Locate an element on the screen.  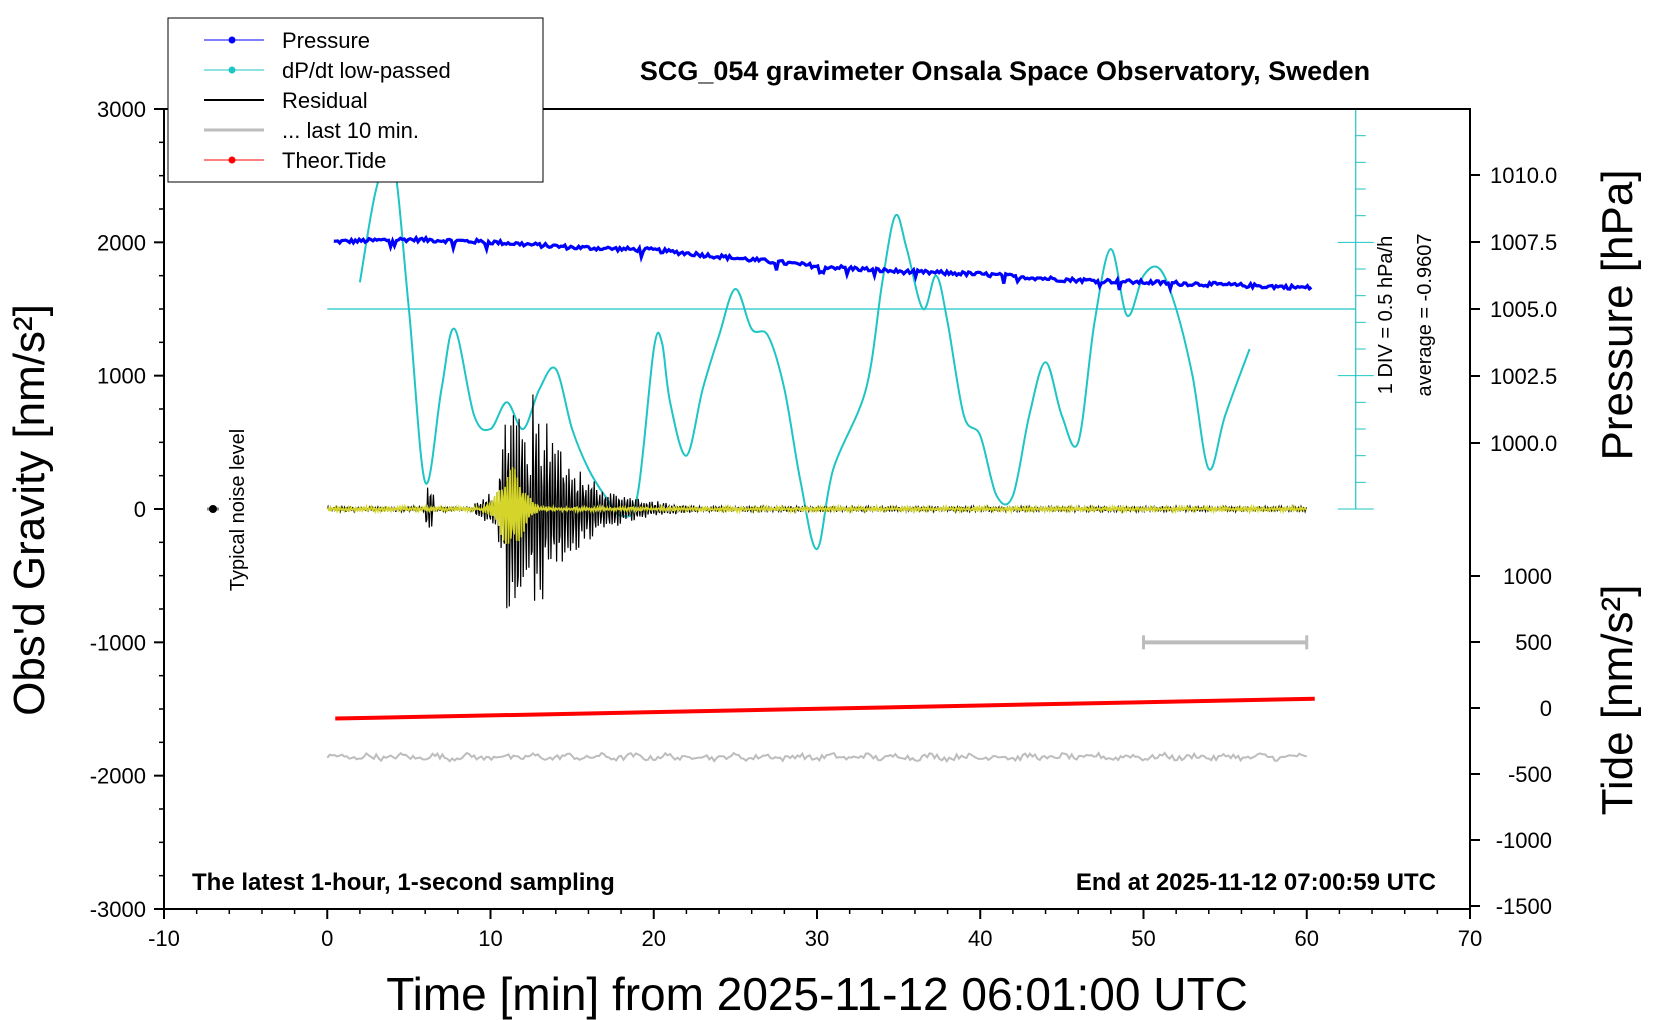
y-tick-label-left: -2000 is located at coordinates (118, 776).